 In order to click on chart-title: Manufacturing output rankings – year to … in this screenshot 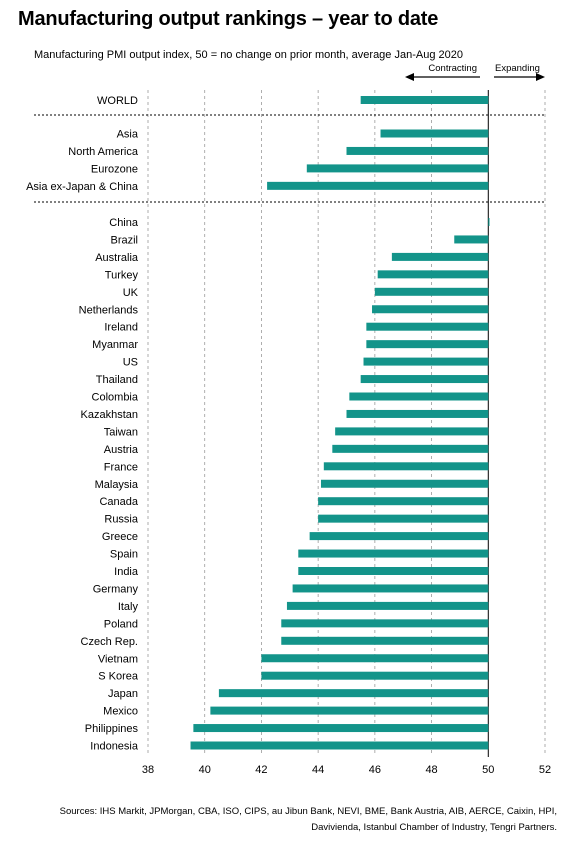, I will do `click(228, 19)`.